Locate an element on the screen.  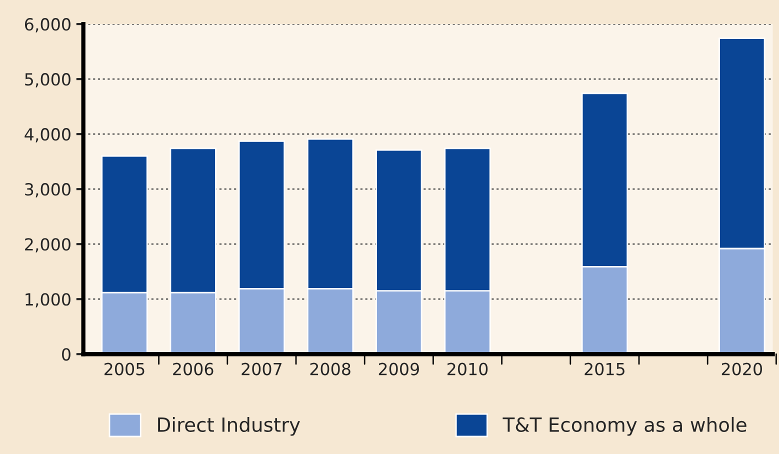
x-tick-label: 2015 is located at coordinates (604, 369).